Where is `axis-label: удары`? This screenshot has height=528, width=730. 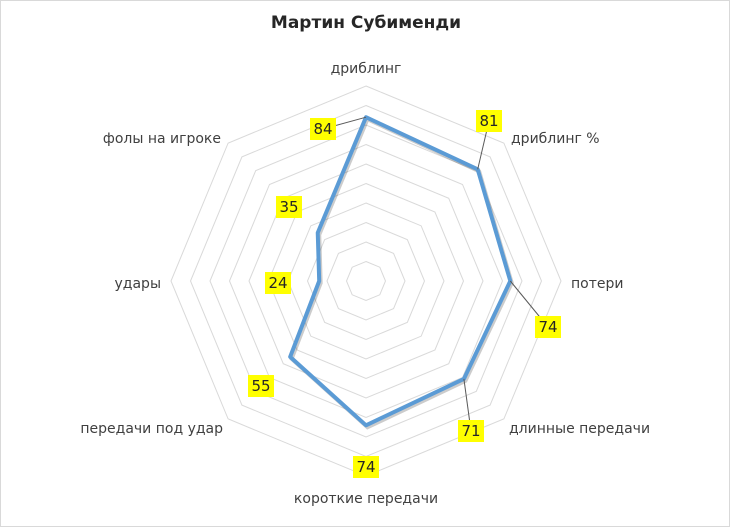 axis-label: удары is located at coordinates (138, 284).